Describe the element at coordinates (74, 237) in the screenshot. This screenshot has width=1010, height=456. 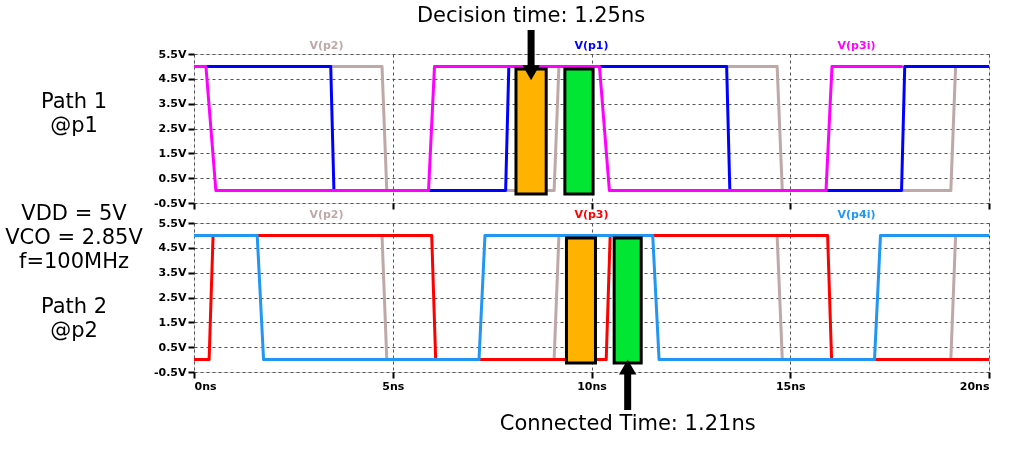
I see `text: VDD = 5V VCO = 2.85V f=100MHz` at that location.